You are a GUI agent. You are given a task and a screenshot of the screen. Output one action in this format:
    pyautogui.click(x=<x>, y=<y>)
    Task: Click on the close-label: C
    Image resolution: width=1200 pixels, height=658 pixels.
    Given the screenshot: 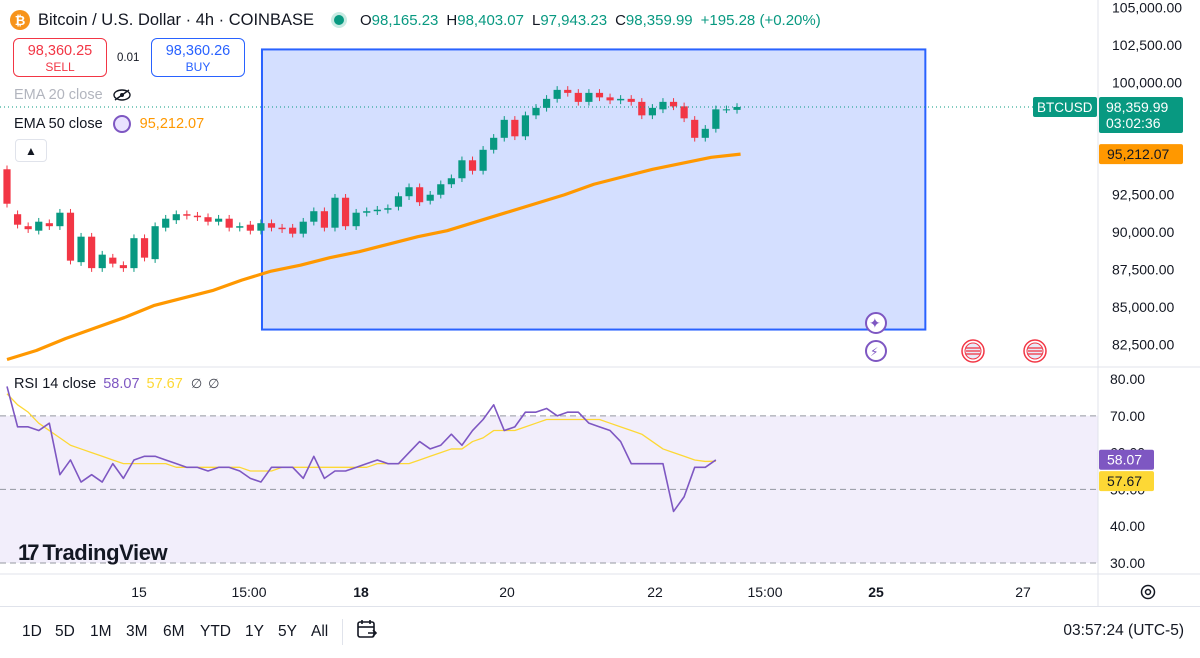 What is the action you would take?
    pyautogui.click(x=620, y=20)
    